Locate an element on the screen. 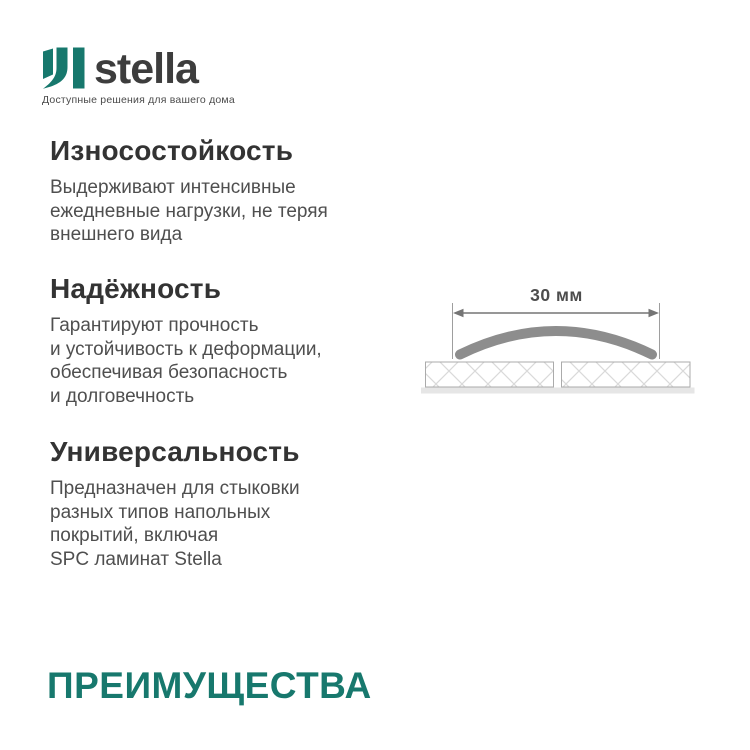 The width and height of the screenshot is (750, 750). profile-width-diagram: 30 мм is located at coordinates (560, 342).